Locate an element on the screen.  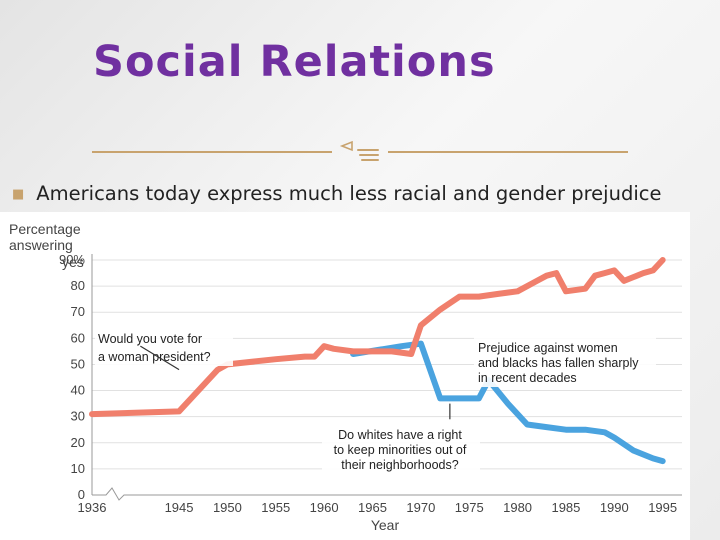
annotation-woman-president-line-1: Would you vote for is located at coordinates (150, 339).